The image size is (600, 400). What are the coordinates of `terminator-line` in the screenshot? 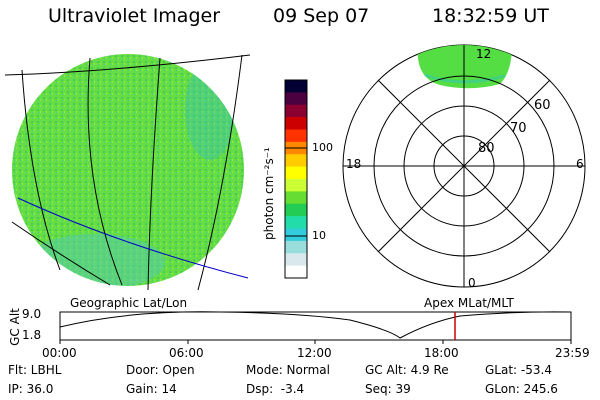 It's located at (133, 238).